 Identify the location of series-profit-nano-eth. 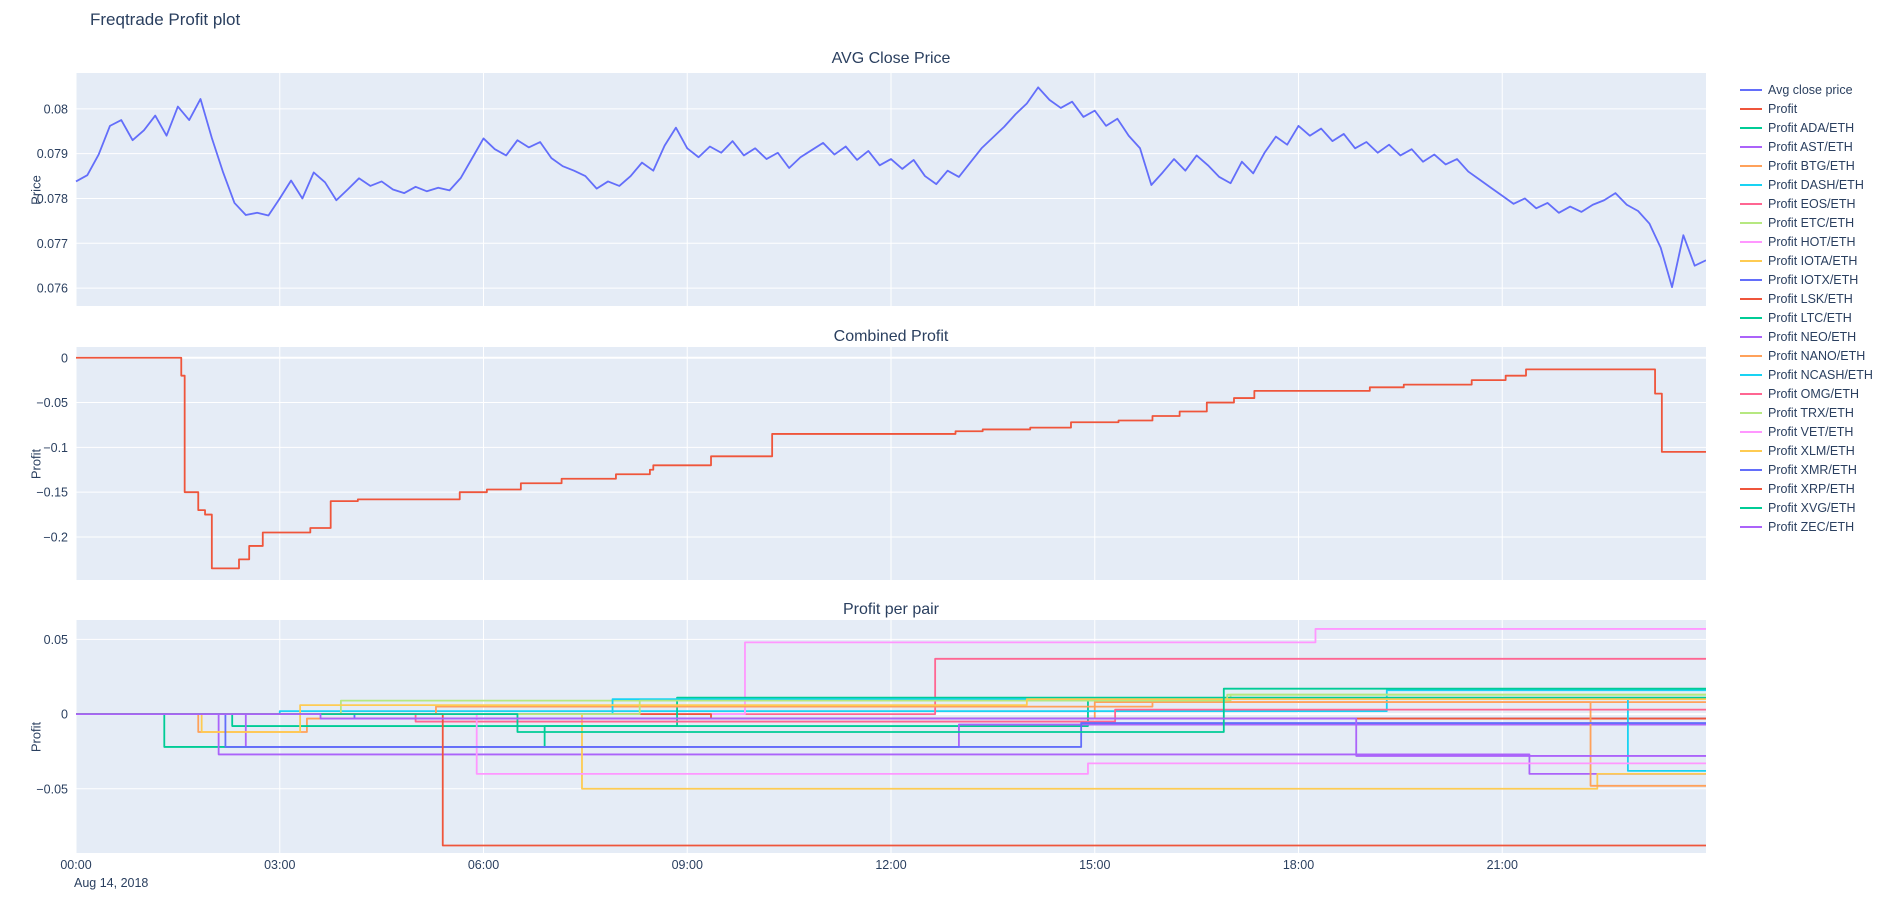
(891, 744).